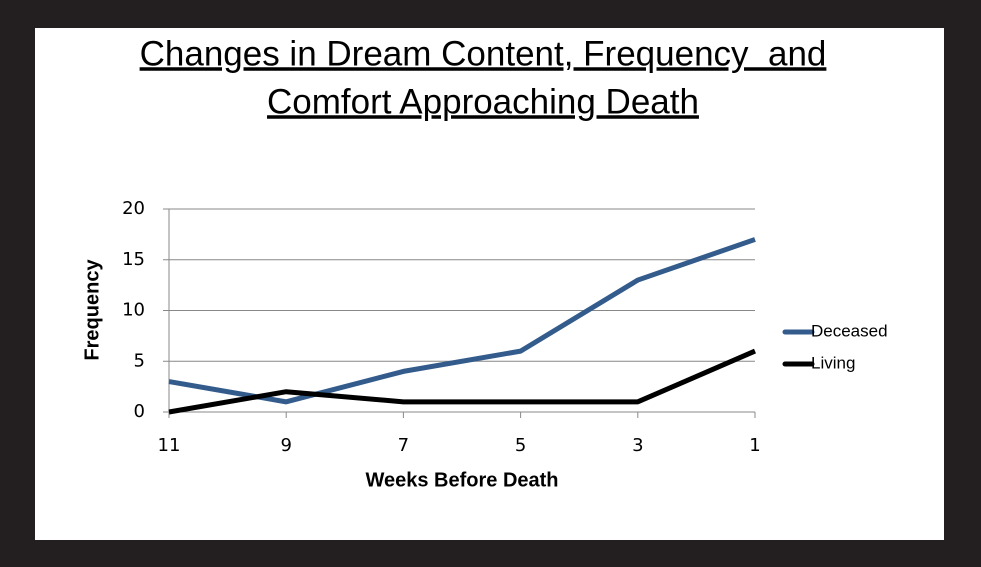 This screenshot has width=981, height=567. What do you see at coordinates (637, 445) in the screenshot?
I see `x-tick-label: 3` at bounding box center [637, 445].